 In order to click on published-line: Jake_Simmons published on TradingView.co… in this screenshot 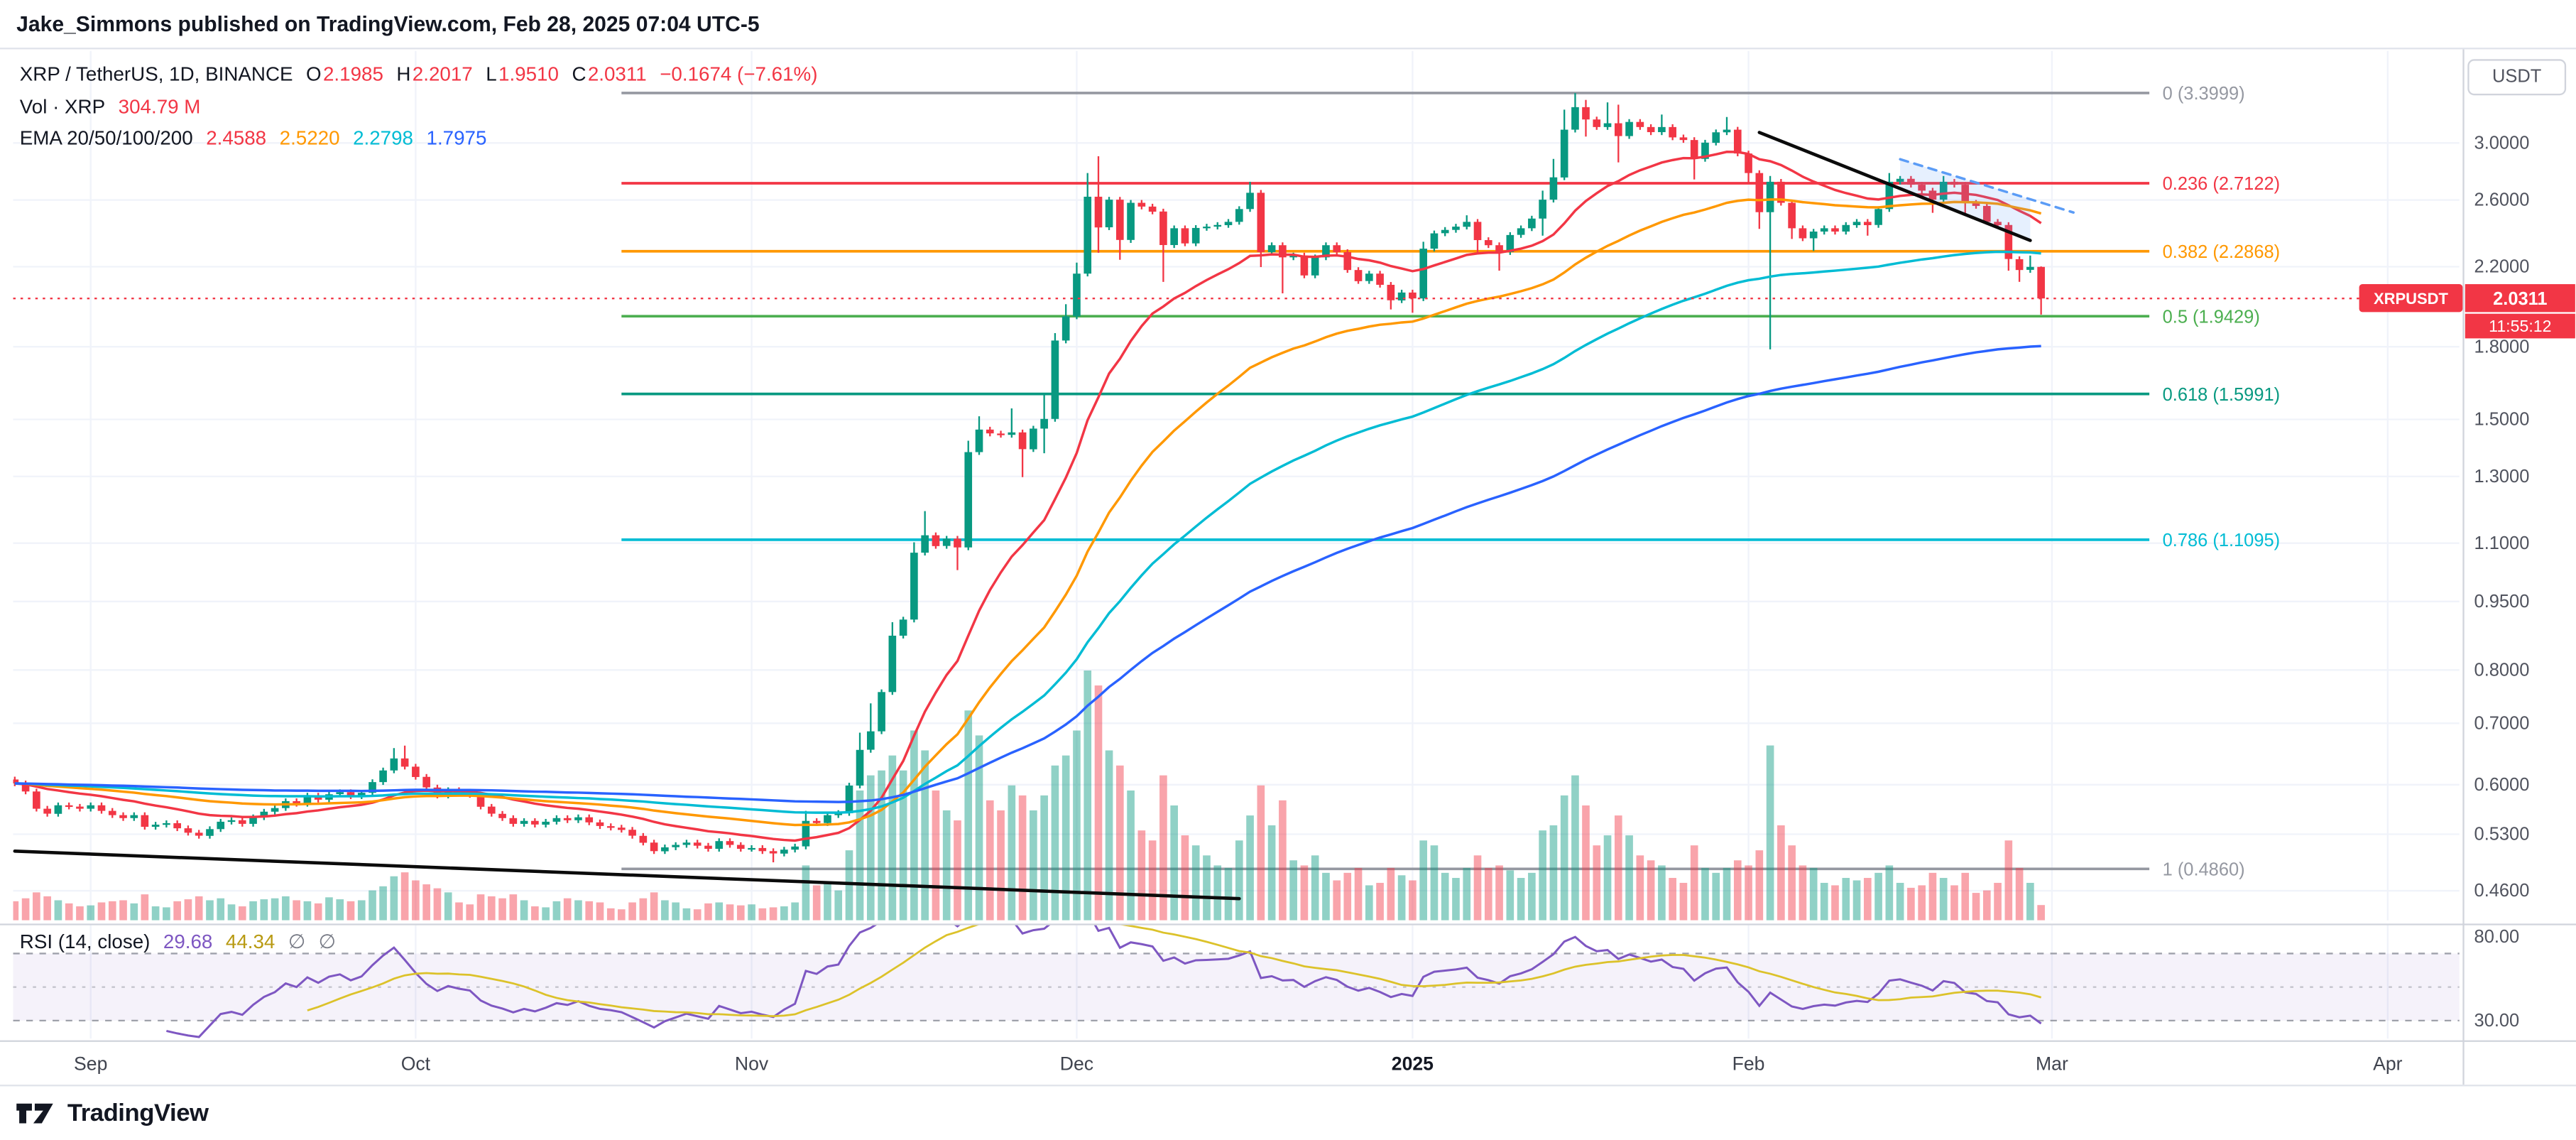, I will do `click(388, 23)`.